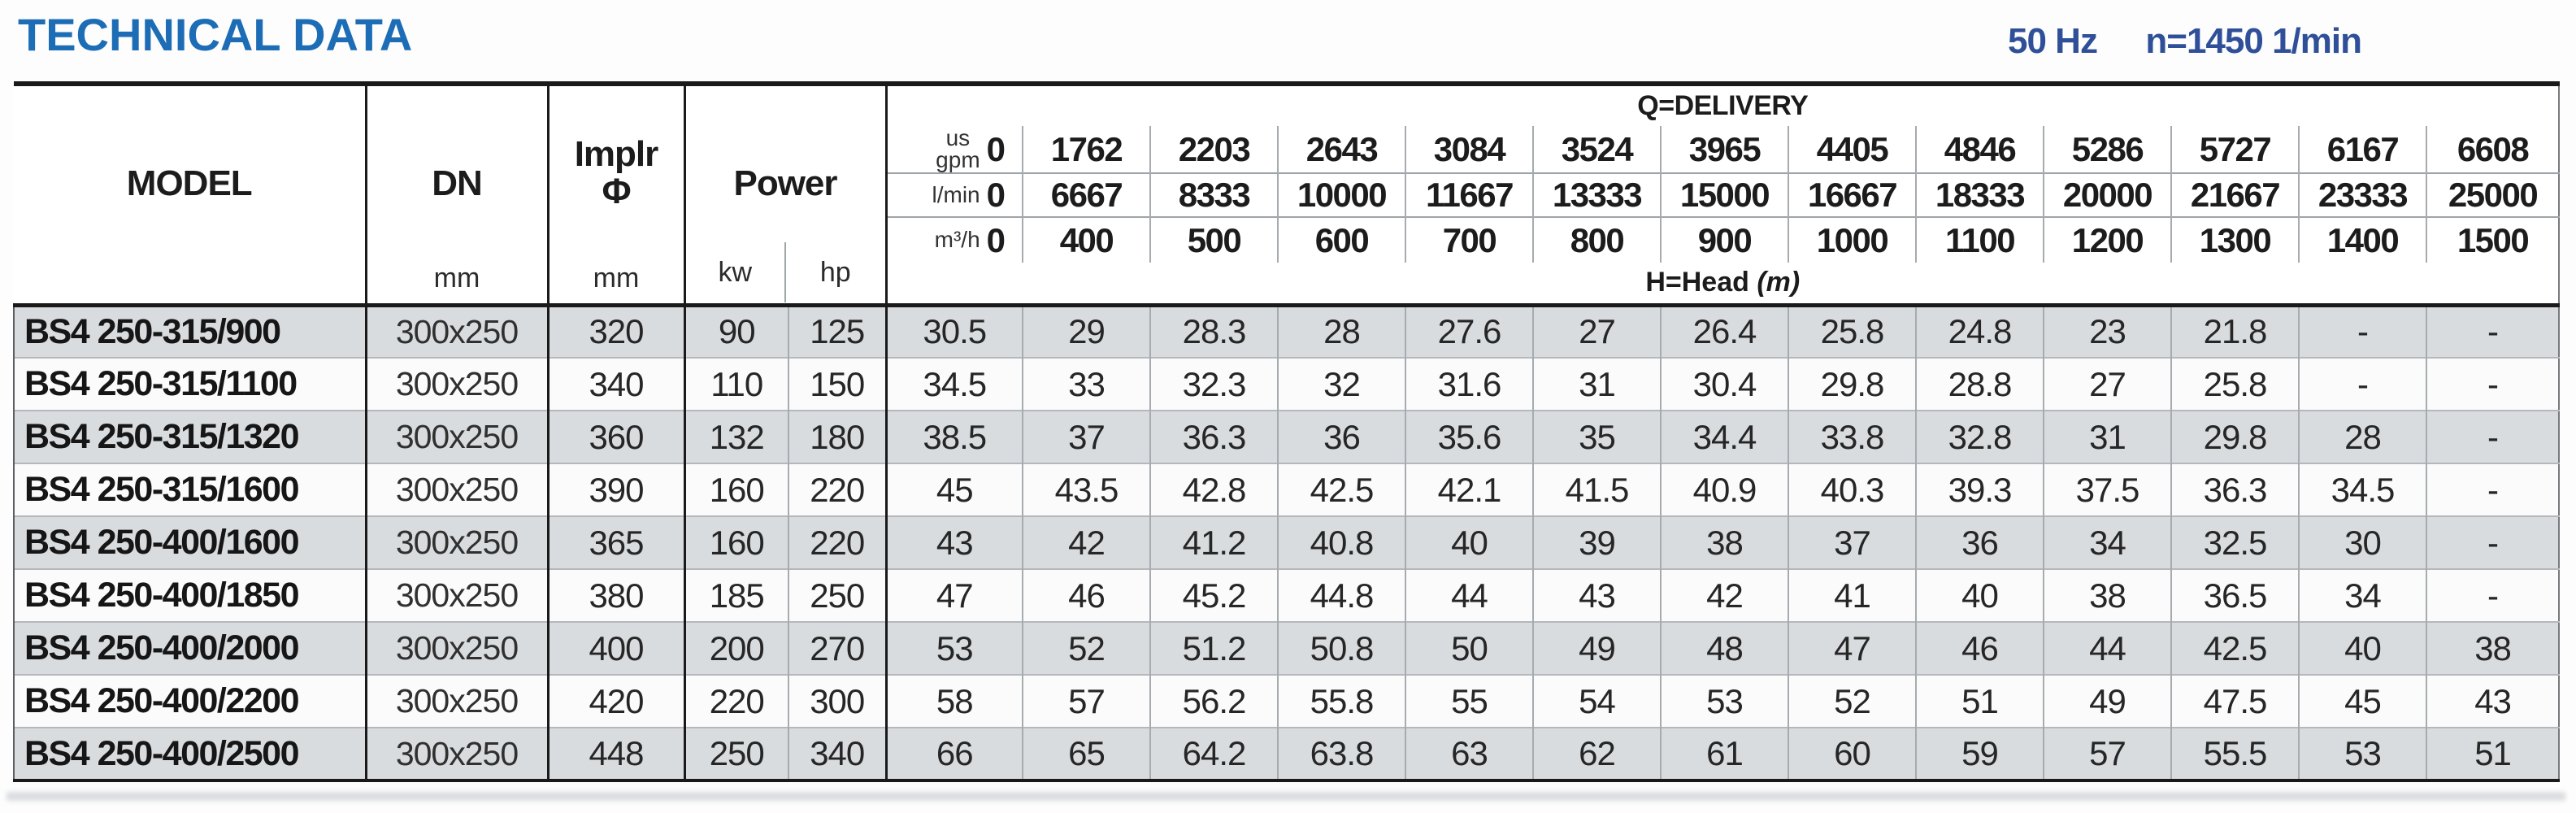  Describe the element at coordinates (1852, 330) in the screenshot. I see `cell-head-value: 25.8` at that location.